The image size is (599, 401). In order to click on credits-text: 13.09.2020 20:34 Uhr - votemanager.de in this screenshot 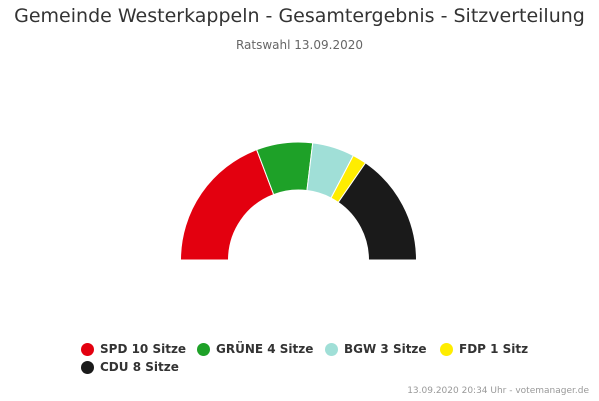, I will do `click(498, 391)`.